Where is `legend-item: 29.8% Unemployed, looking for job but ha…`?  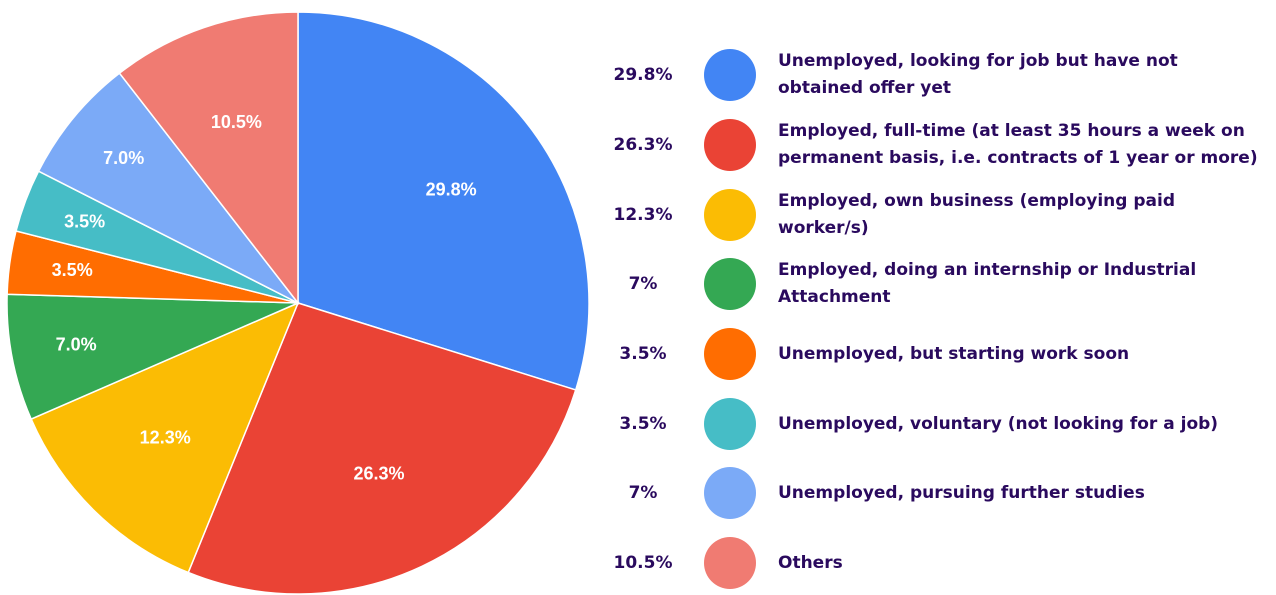 legend-item: 29.8% Unemployed, looking for job but ha… is located at coordinates (938, 75).